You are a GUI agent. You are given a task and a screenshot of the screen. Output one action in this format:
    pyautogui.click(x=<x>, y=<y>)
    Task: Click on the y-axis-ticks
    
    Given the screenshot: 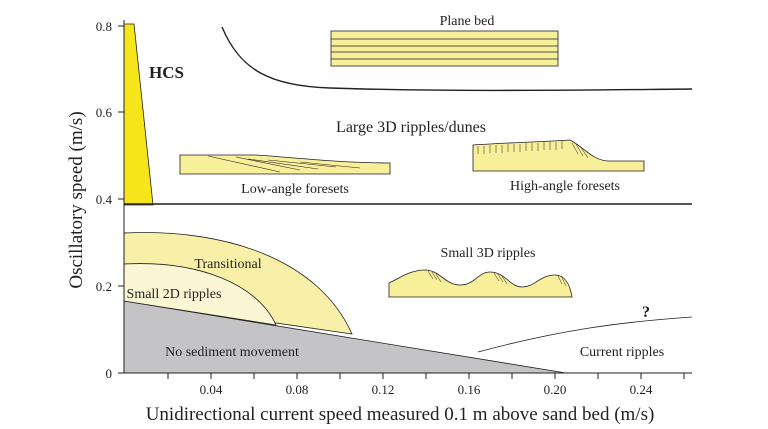 What is the action you would take?
    pyautogui.click(x=121, y=199)
    